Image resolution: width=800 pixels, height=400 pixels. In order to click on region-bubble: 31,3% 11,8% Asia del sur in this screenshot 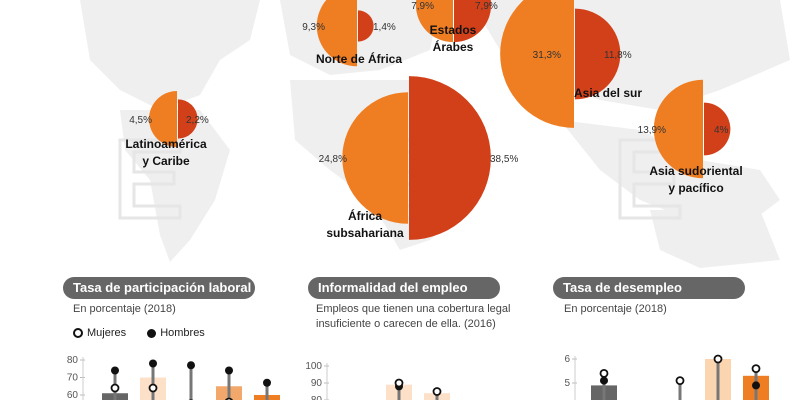, I will do `click(571, 64)`.